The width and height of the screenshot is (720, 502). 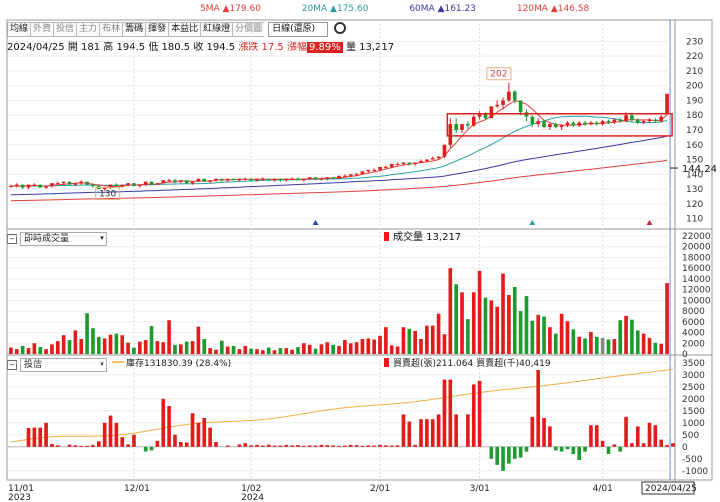 I want to click on tab-bollinger: 布林, so click(x=111, y=29).